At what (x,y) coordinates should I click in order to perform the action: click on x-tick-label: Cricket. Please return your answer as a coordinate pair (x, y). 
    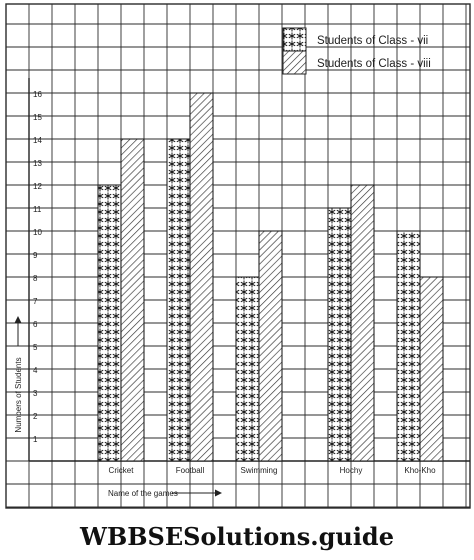
    Looking at the image, I should click on (122, 470).